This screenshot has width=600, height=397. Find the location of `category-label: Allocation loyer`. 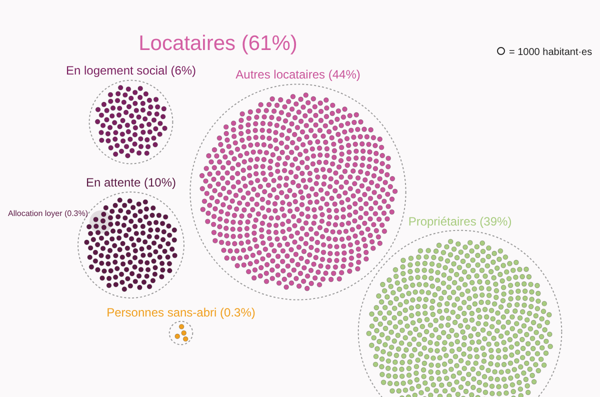

category-label: Allocation loyer is located at coordinates (35, 213).